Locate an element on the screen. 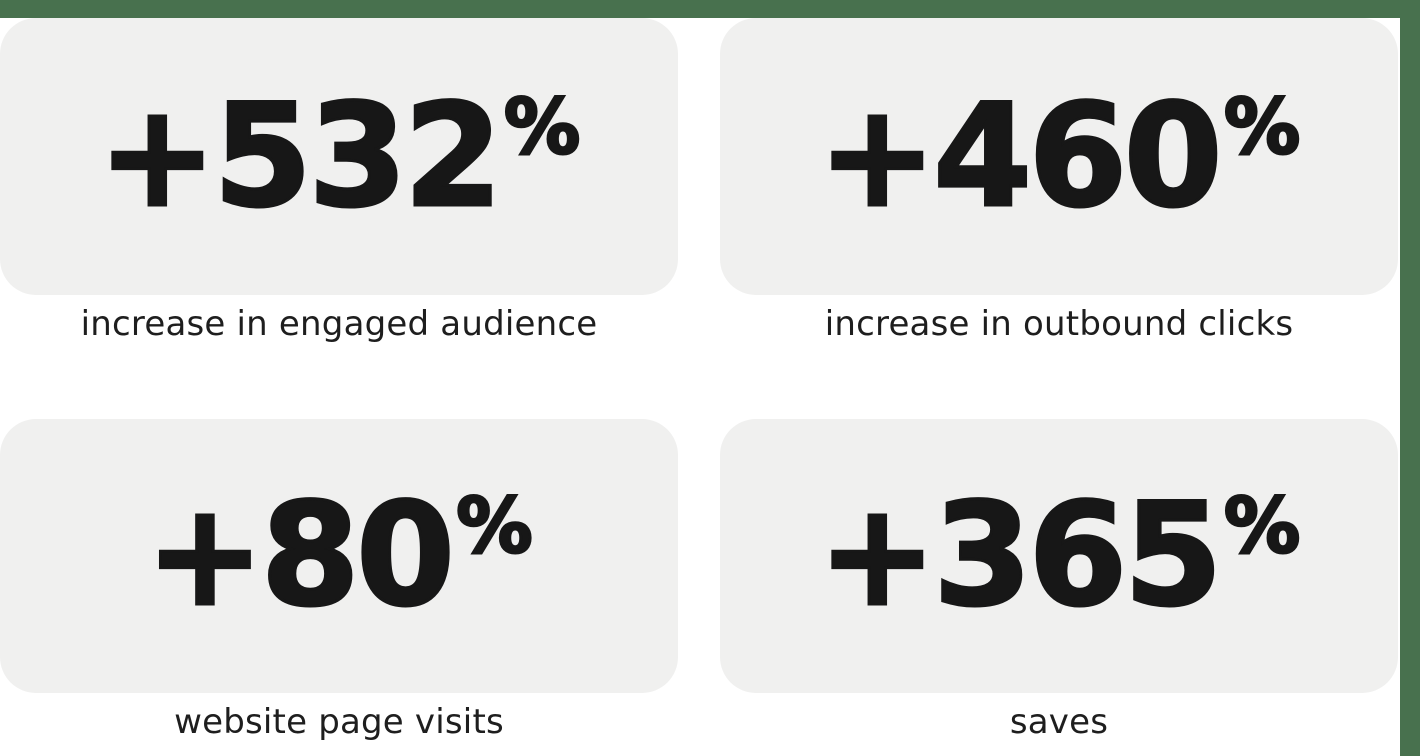 The width and height of the screenshot is (1420, 756). stat-value-number: +80 is located at coordinates (300, 555).